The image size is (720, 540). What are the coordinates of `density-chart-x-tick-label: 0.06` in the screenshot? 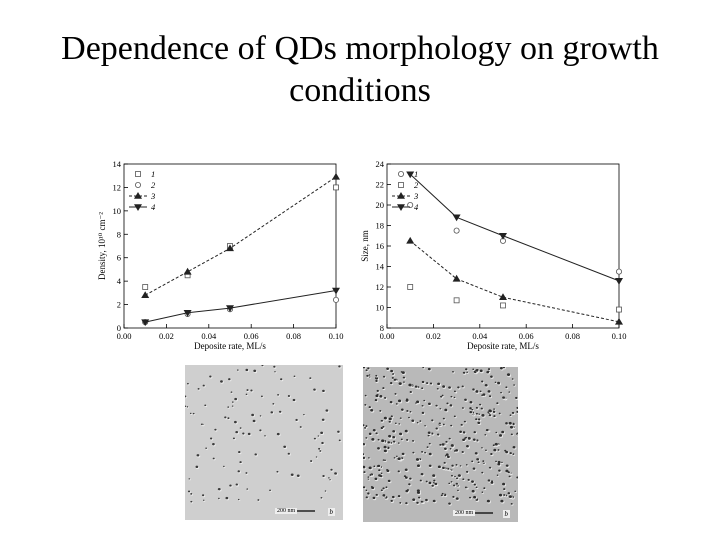 It's located at (251, 336).